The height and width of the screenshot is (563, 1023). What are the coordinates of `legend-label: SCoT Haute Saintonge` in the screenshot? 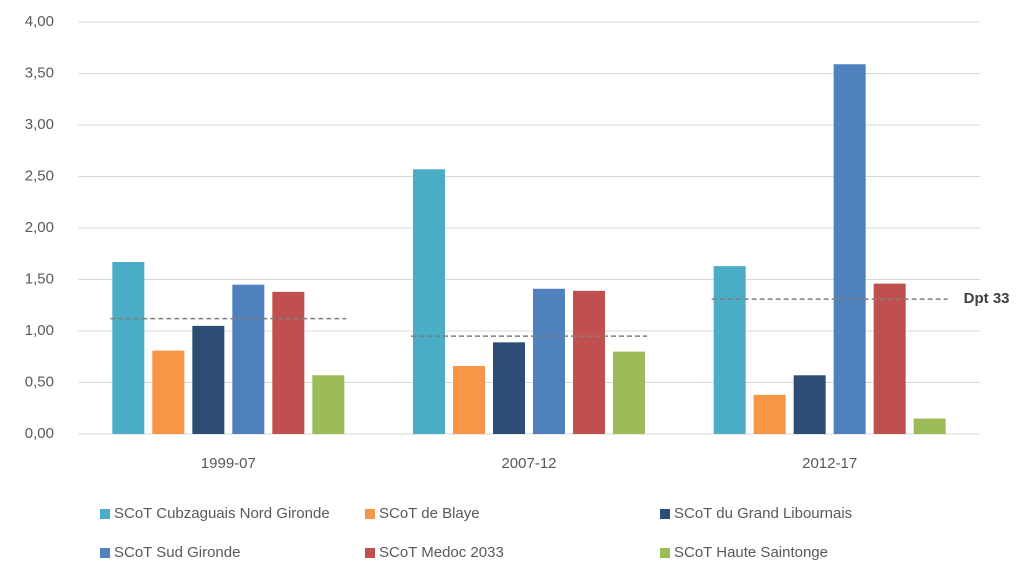 It's located at (751, 552).